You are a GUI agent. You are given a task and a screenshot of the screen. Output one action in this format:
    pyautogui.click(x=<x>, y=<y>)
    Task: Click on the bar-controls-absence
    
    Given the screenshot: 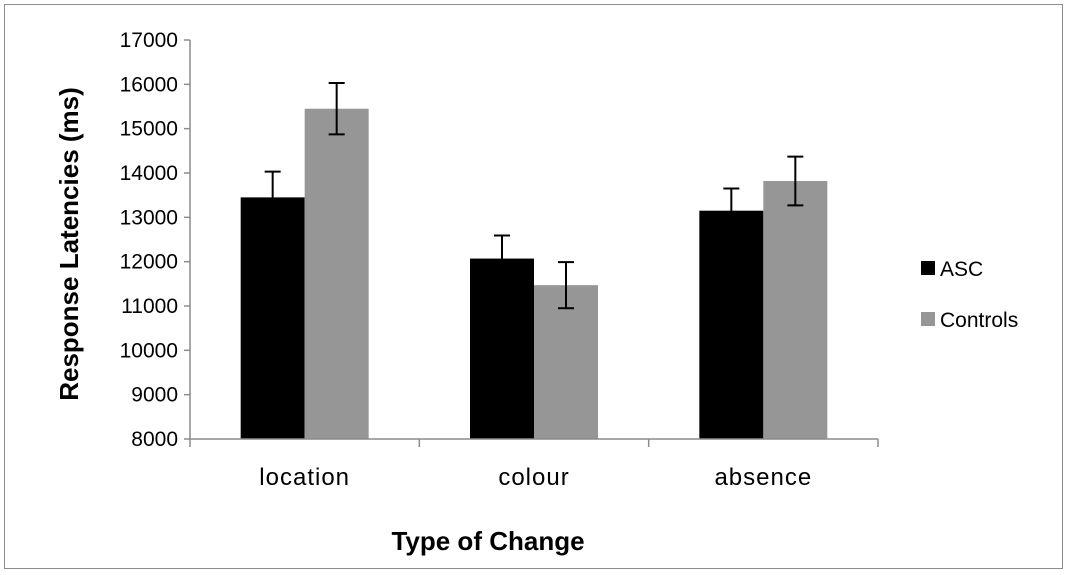 What is the action you would take?
    pyautogui.click(x=795, y=310)
    